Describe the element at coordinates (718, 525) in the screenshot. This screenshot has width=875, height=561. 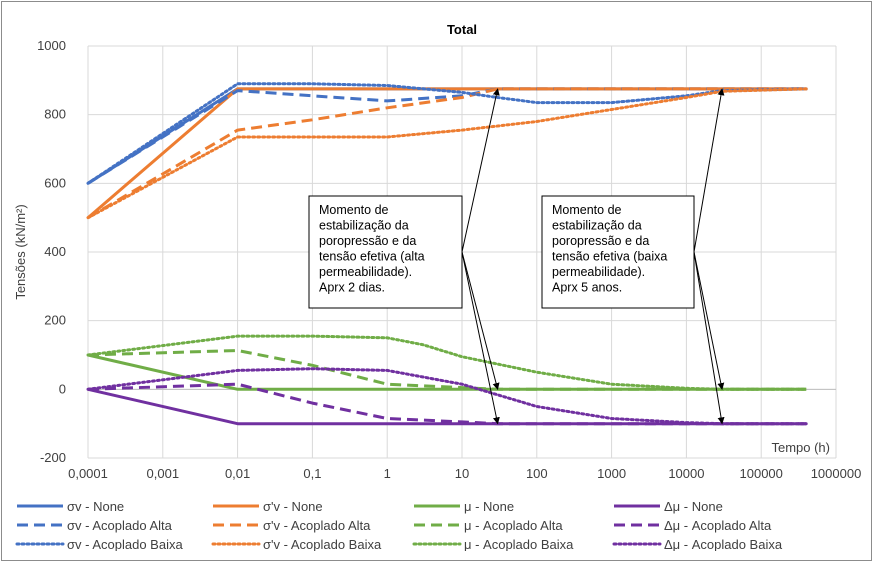
I see `legend-label: Δμ - Acoplado Alta` at that location.